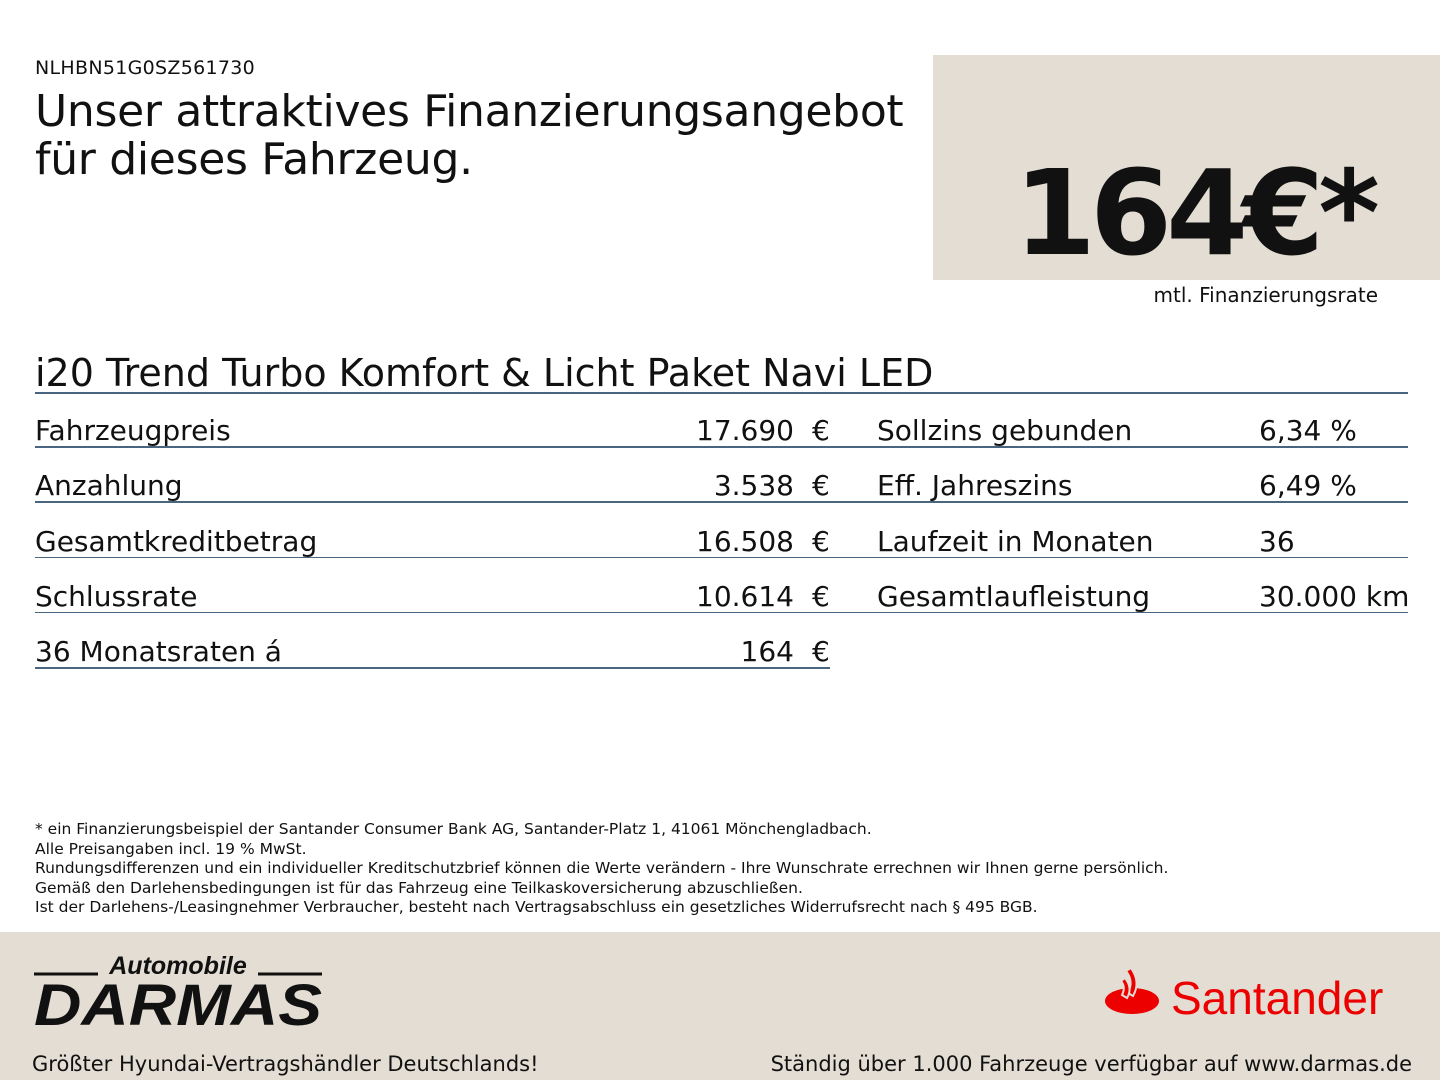 Image resolution: width=1440 pixels, height=1080 pixels. I want to click on headline-line: Unser attraktives Finanzierungsangebot, so click(469, 111).